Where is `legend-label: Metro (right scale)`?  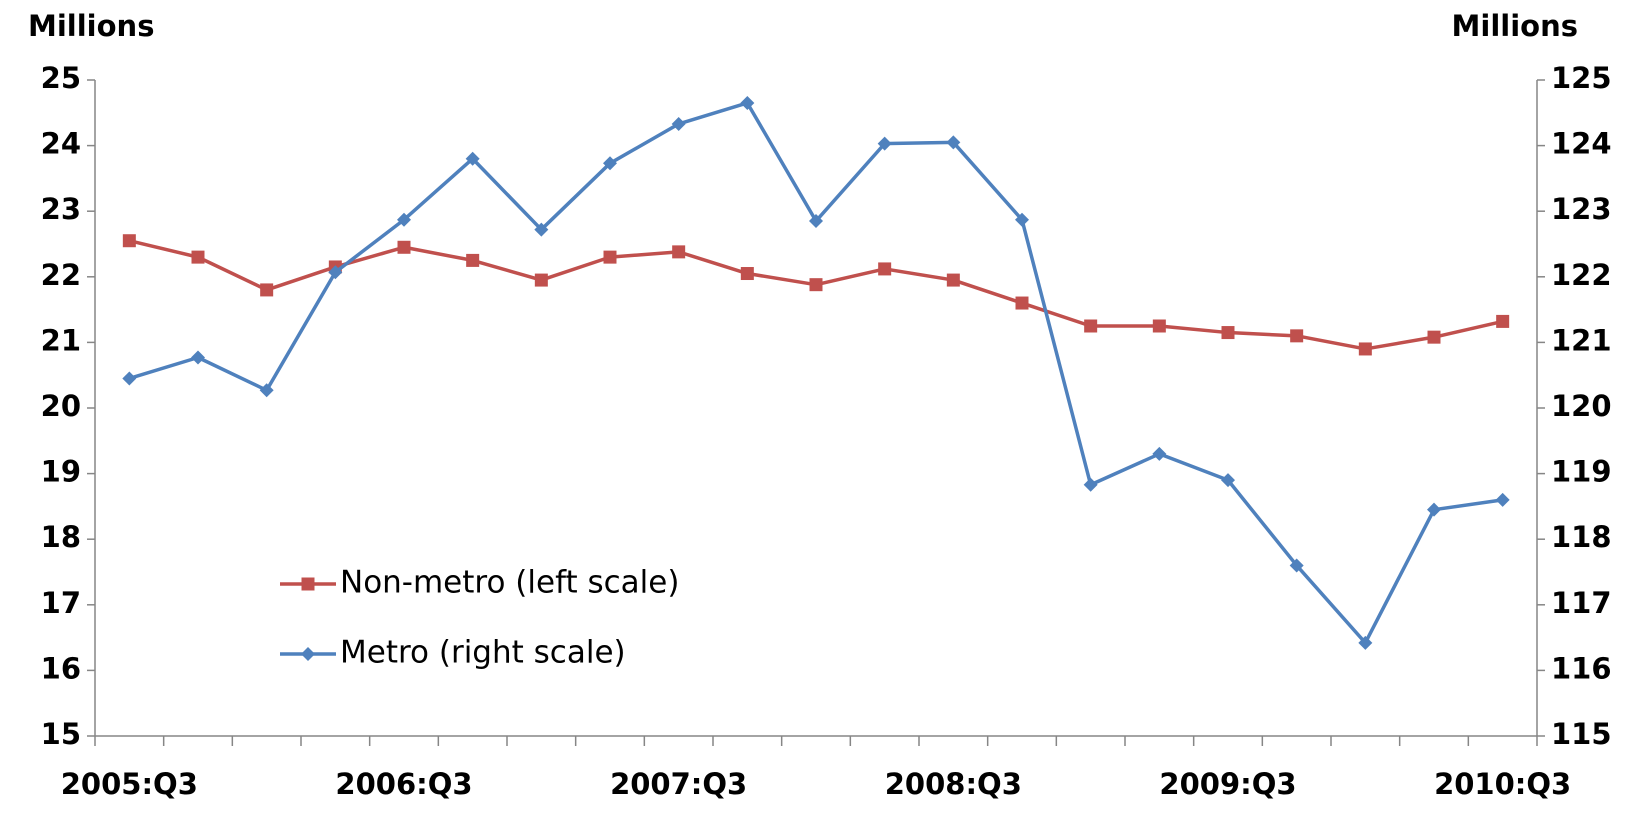 legend-label: Metro (right scale) is located at coordinates (483, 653).